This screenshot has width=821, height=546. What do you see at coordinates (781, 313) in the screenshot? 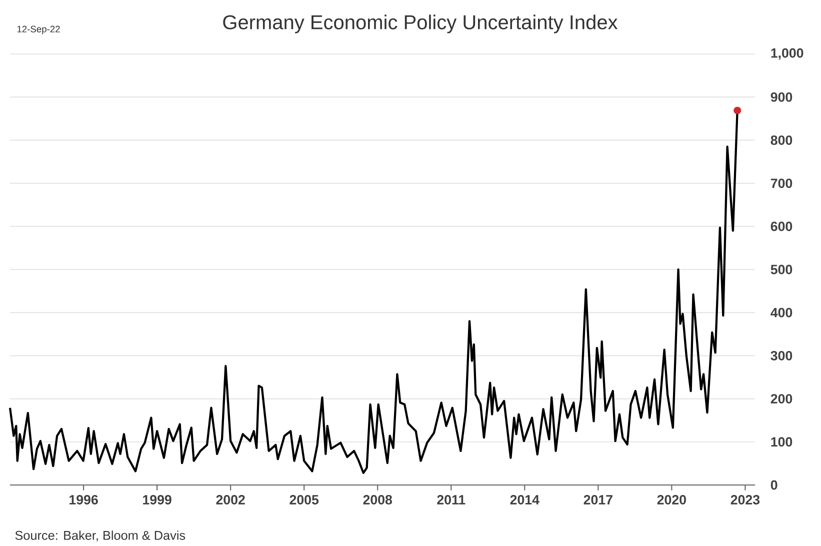
I see `y-tick-label: 400` at bounding box center [781, 313].